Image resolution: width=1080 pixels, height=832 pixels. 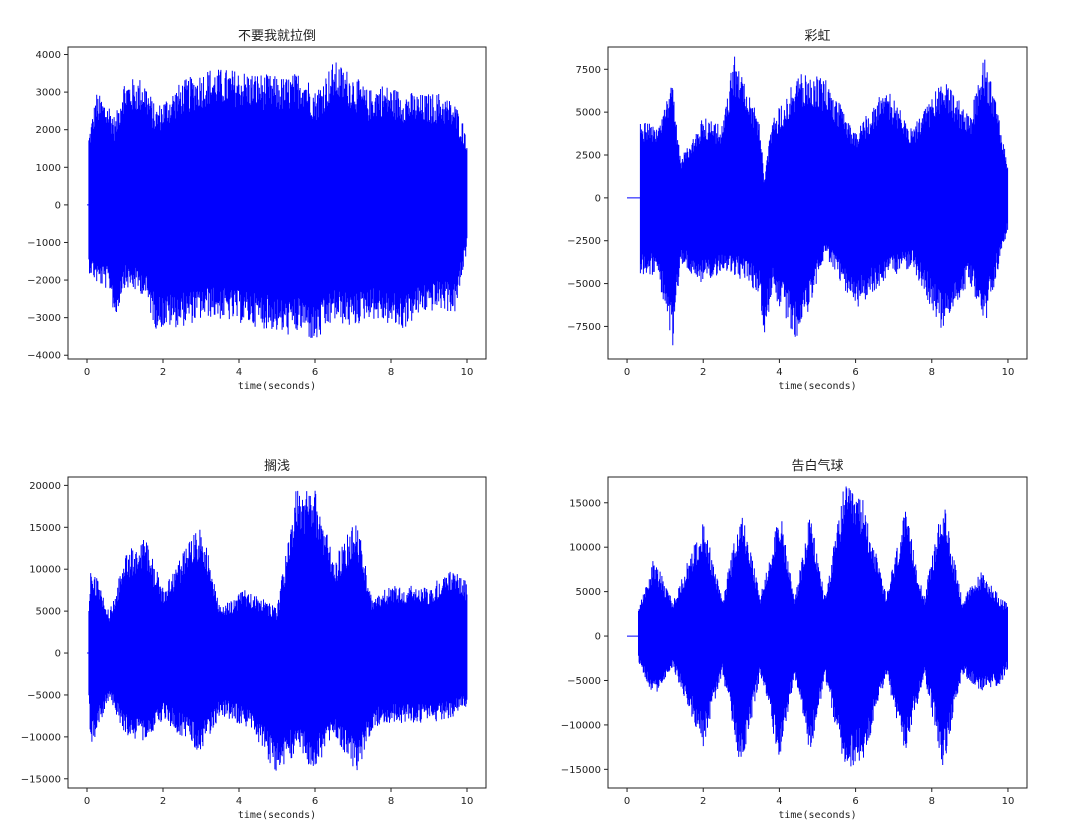 I want to click on chart-title: 不要我就拉倒, so click(x=277, y=36).